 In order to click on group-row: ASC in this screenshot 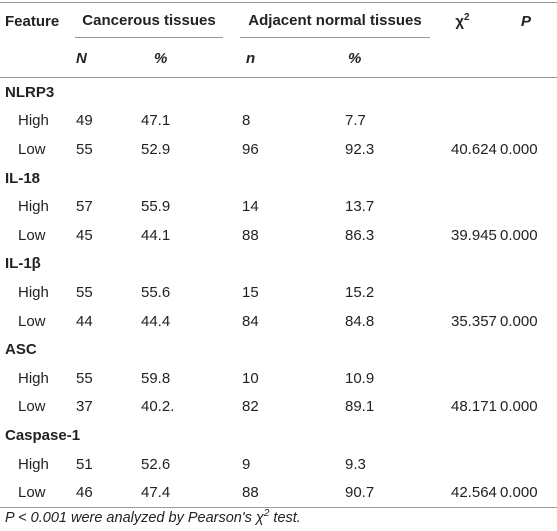, I will do `click(278, 349)`.